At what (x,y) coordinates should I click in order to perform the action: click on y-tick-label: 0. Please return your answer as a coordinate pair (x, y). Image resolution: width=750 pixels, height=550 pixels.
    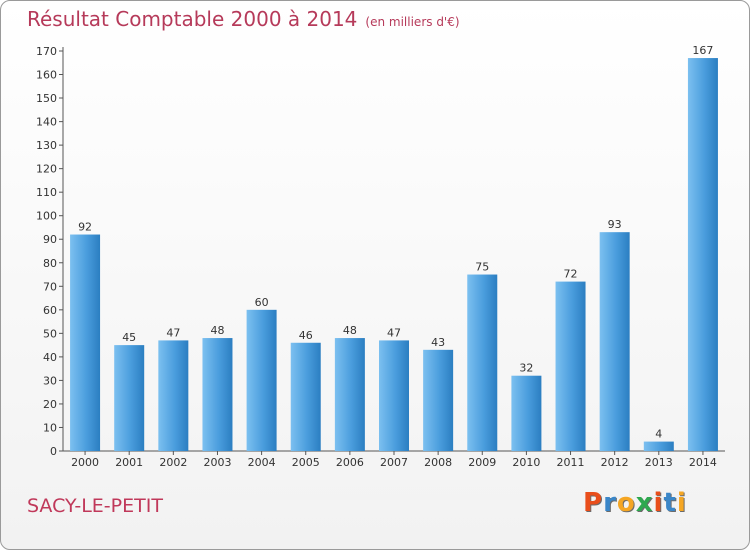
    Looking at the image, I should click on (53, 451).